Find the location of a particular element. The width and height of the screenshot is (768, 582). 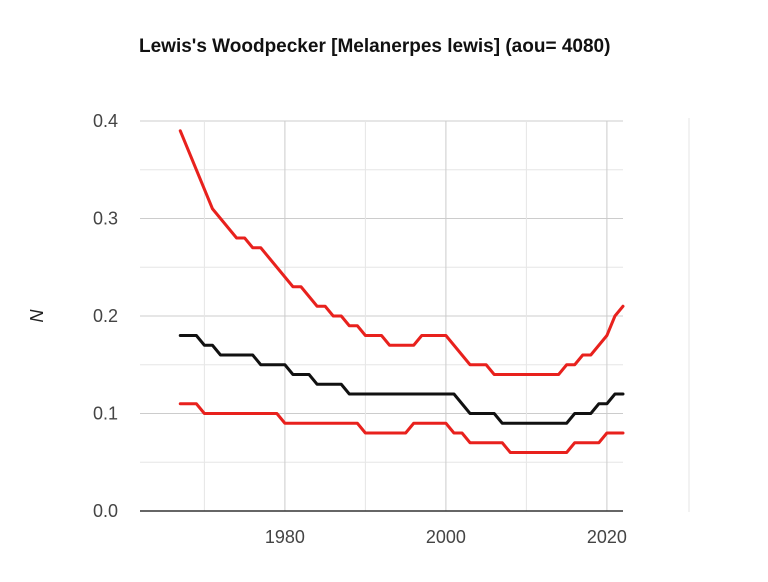

y-tick-labels: 0.0 0.1 0.2 0.3 0.4 is located at coordinates (105, 316).